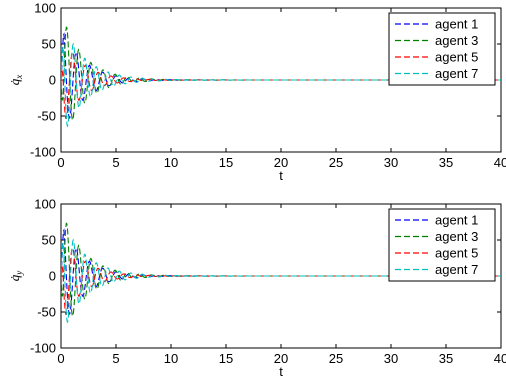 The image size is (506, 383). Describe the element at coordinates (19, 273) in the screenshot. I see `y-axis-label-subscript: y` at that location.